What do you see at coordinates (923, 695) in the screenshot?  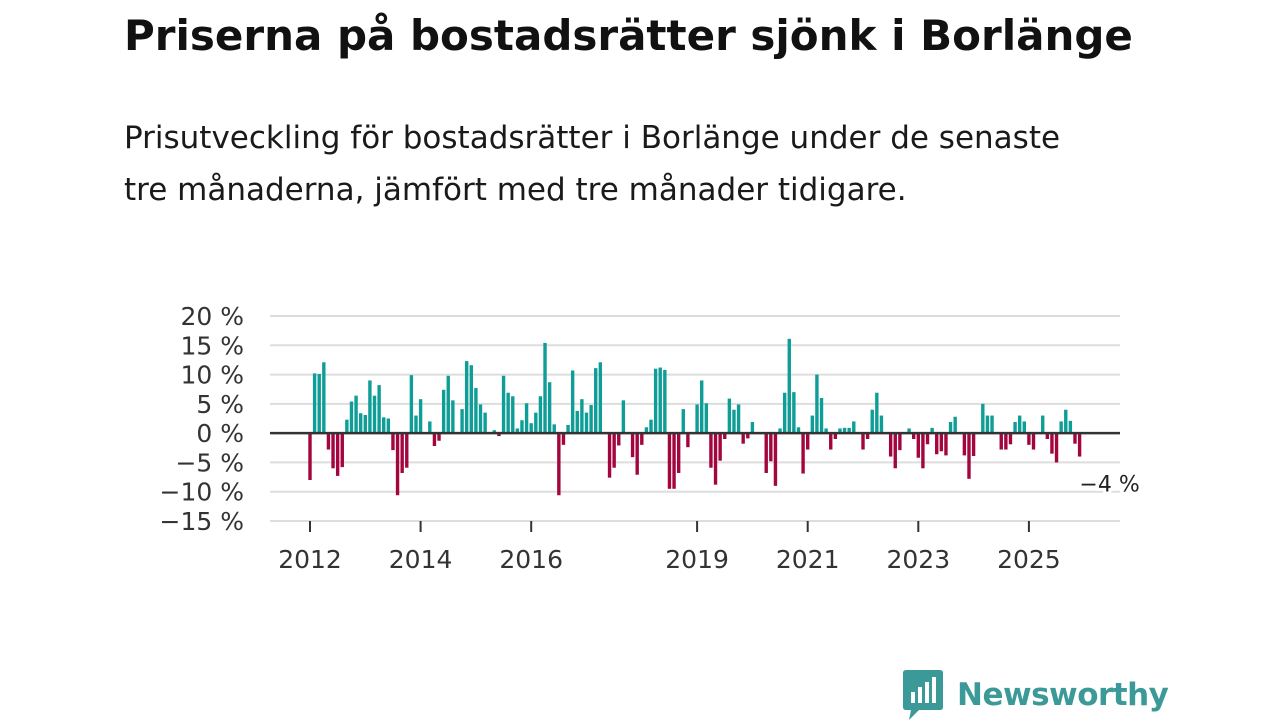 I see `newsworthy-logo-icon` at bounding box center [923, 695].